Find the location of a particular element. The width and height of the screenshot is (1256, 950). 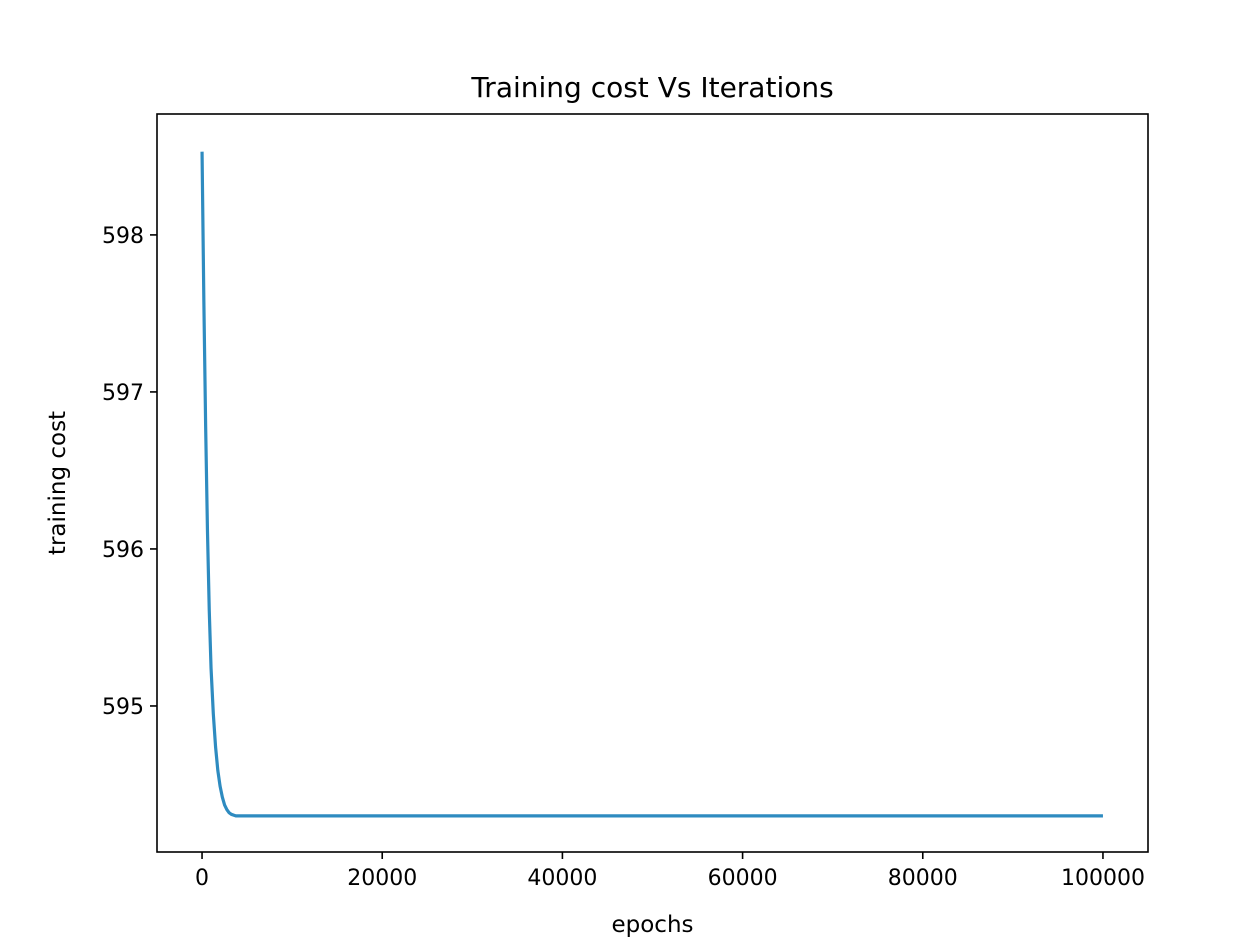

y-tick-label: 595 is located at coordinates (123, 707).